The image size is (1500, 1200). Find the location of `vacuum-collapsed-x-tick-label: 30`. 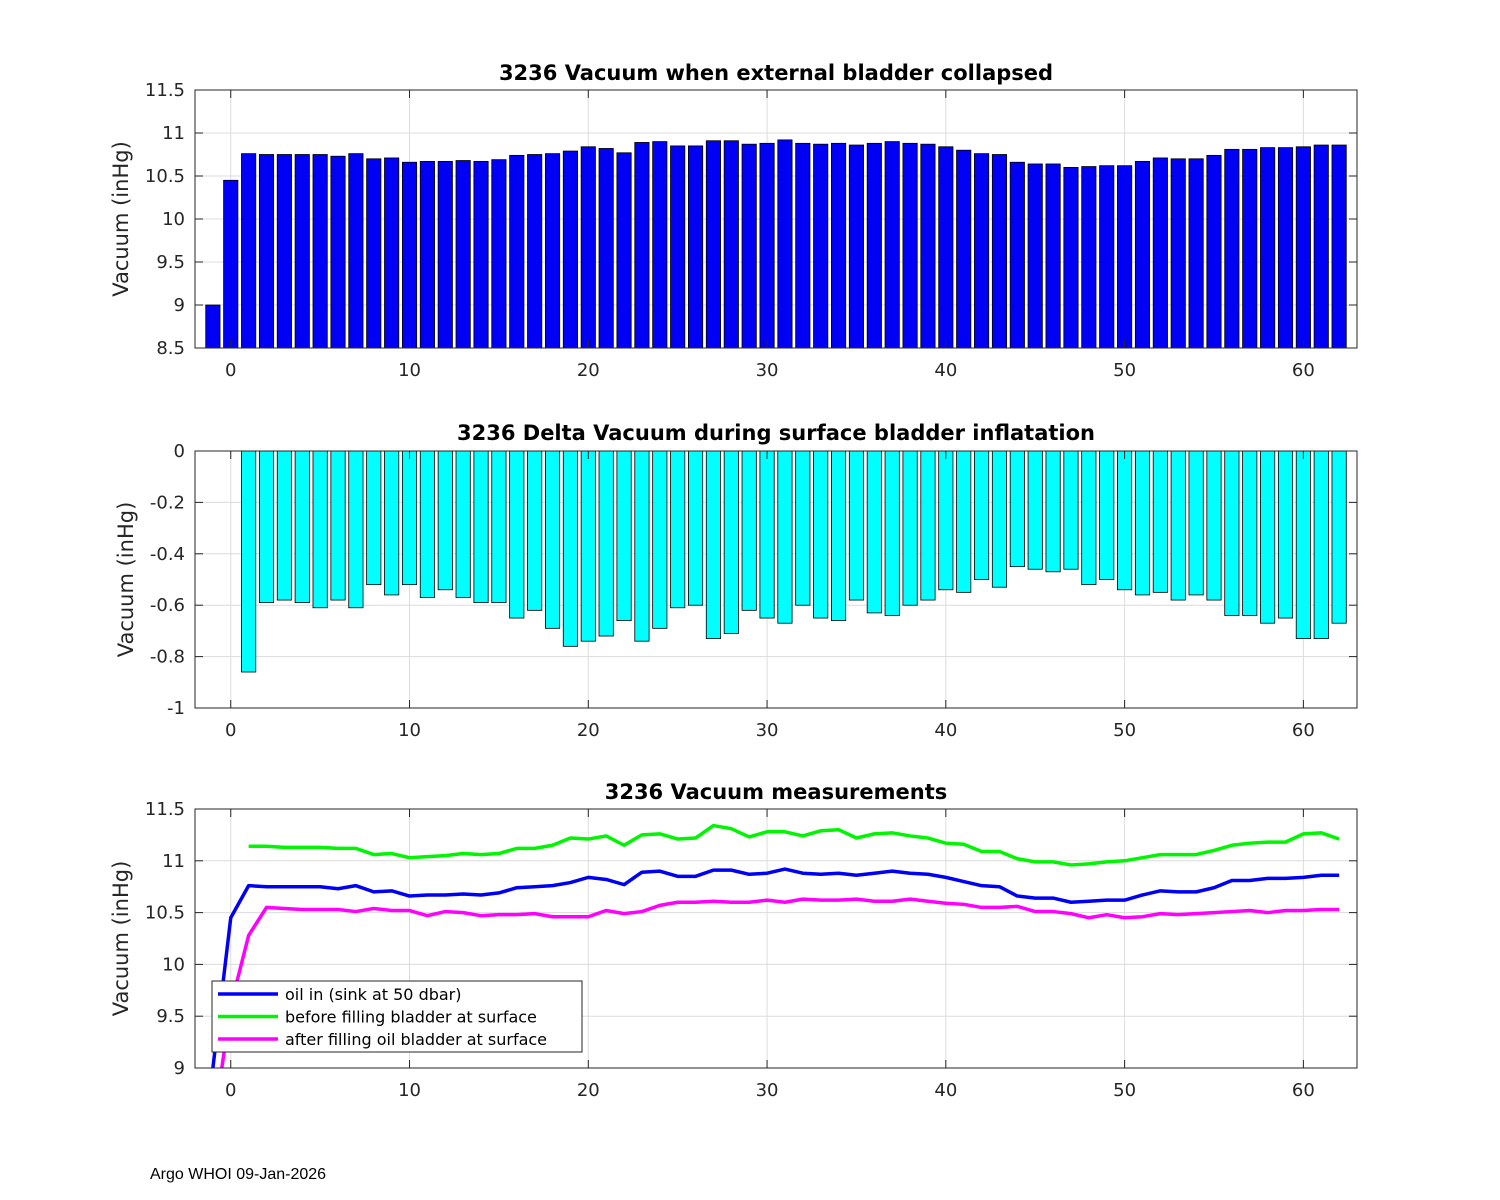

vacuum-collapsed-x-tick-label: 30 is located at coordinates (767, 370).